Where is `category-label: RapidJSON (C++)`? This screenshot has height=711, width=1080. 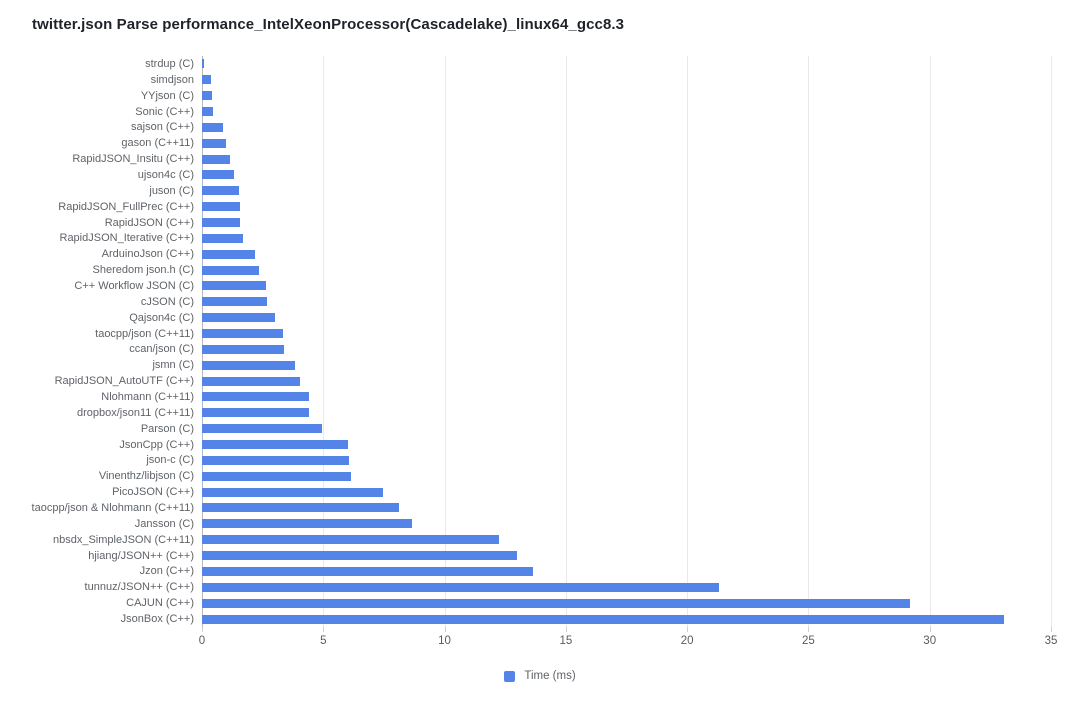 category-label: RapidJSON (C++) is located at coordinates (149, 222).